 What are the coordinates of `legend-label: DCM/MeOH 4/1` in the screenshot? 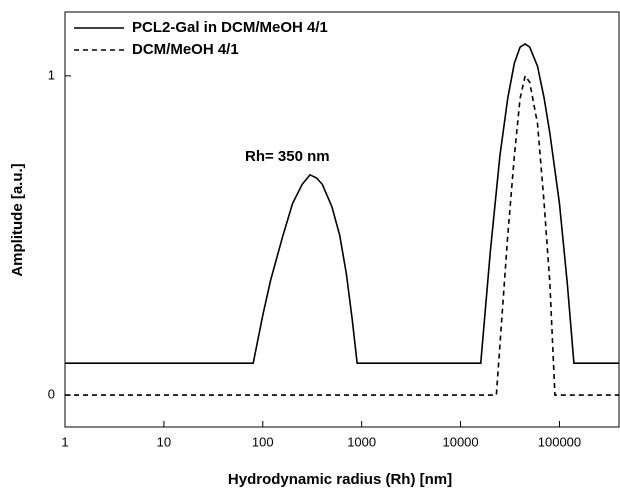 It's located at (185, 49).